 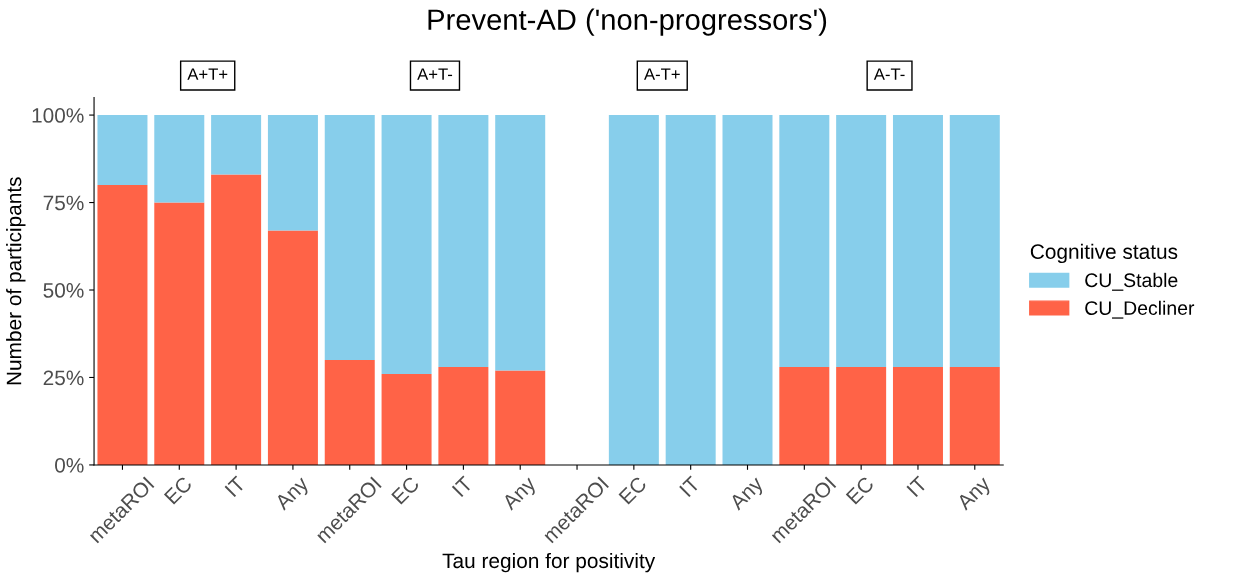 What do you see at coordinates (662, 74) in the screenshot?
I see `text: A-T+` at bounding box center [662, 74].